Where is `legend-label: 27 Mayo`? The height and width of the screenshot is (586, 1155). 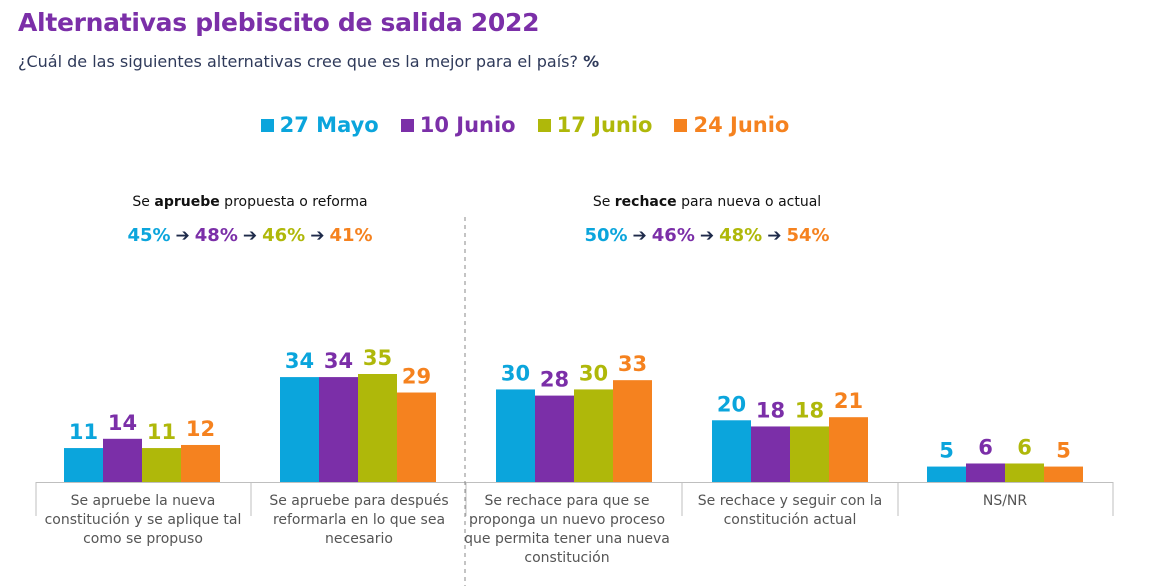 legend-label: 27 Mayo is located at coordinates (329, 125).